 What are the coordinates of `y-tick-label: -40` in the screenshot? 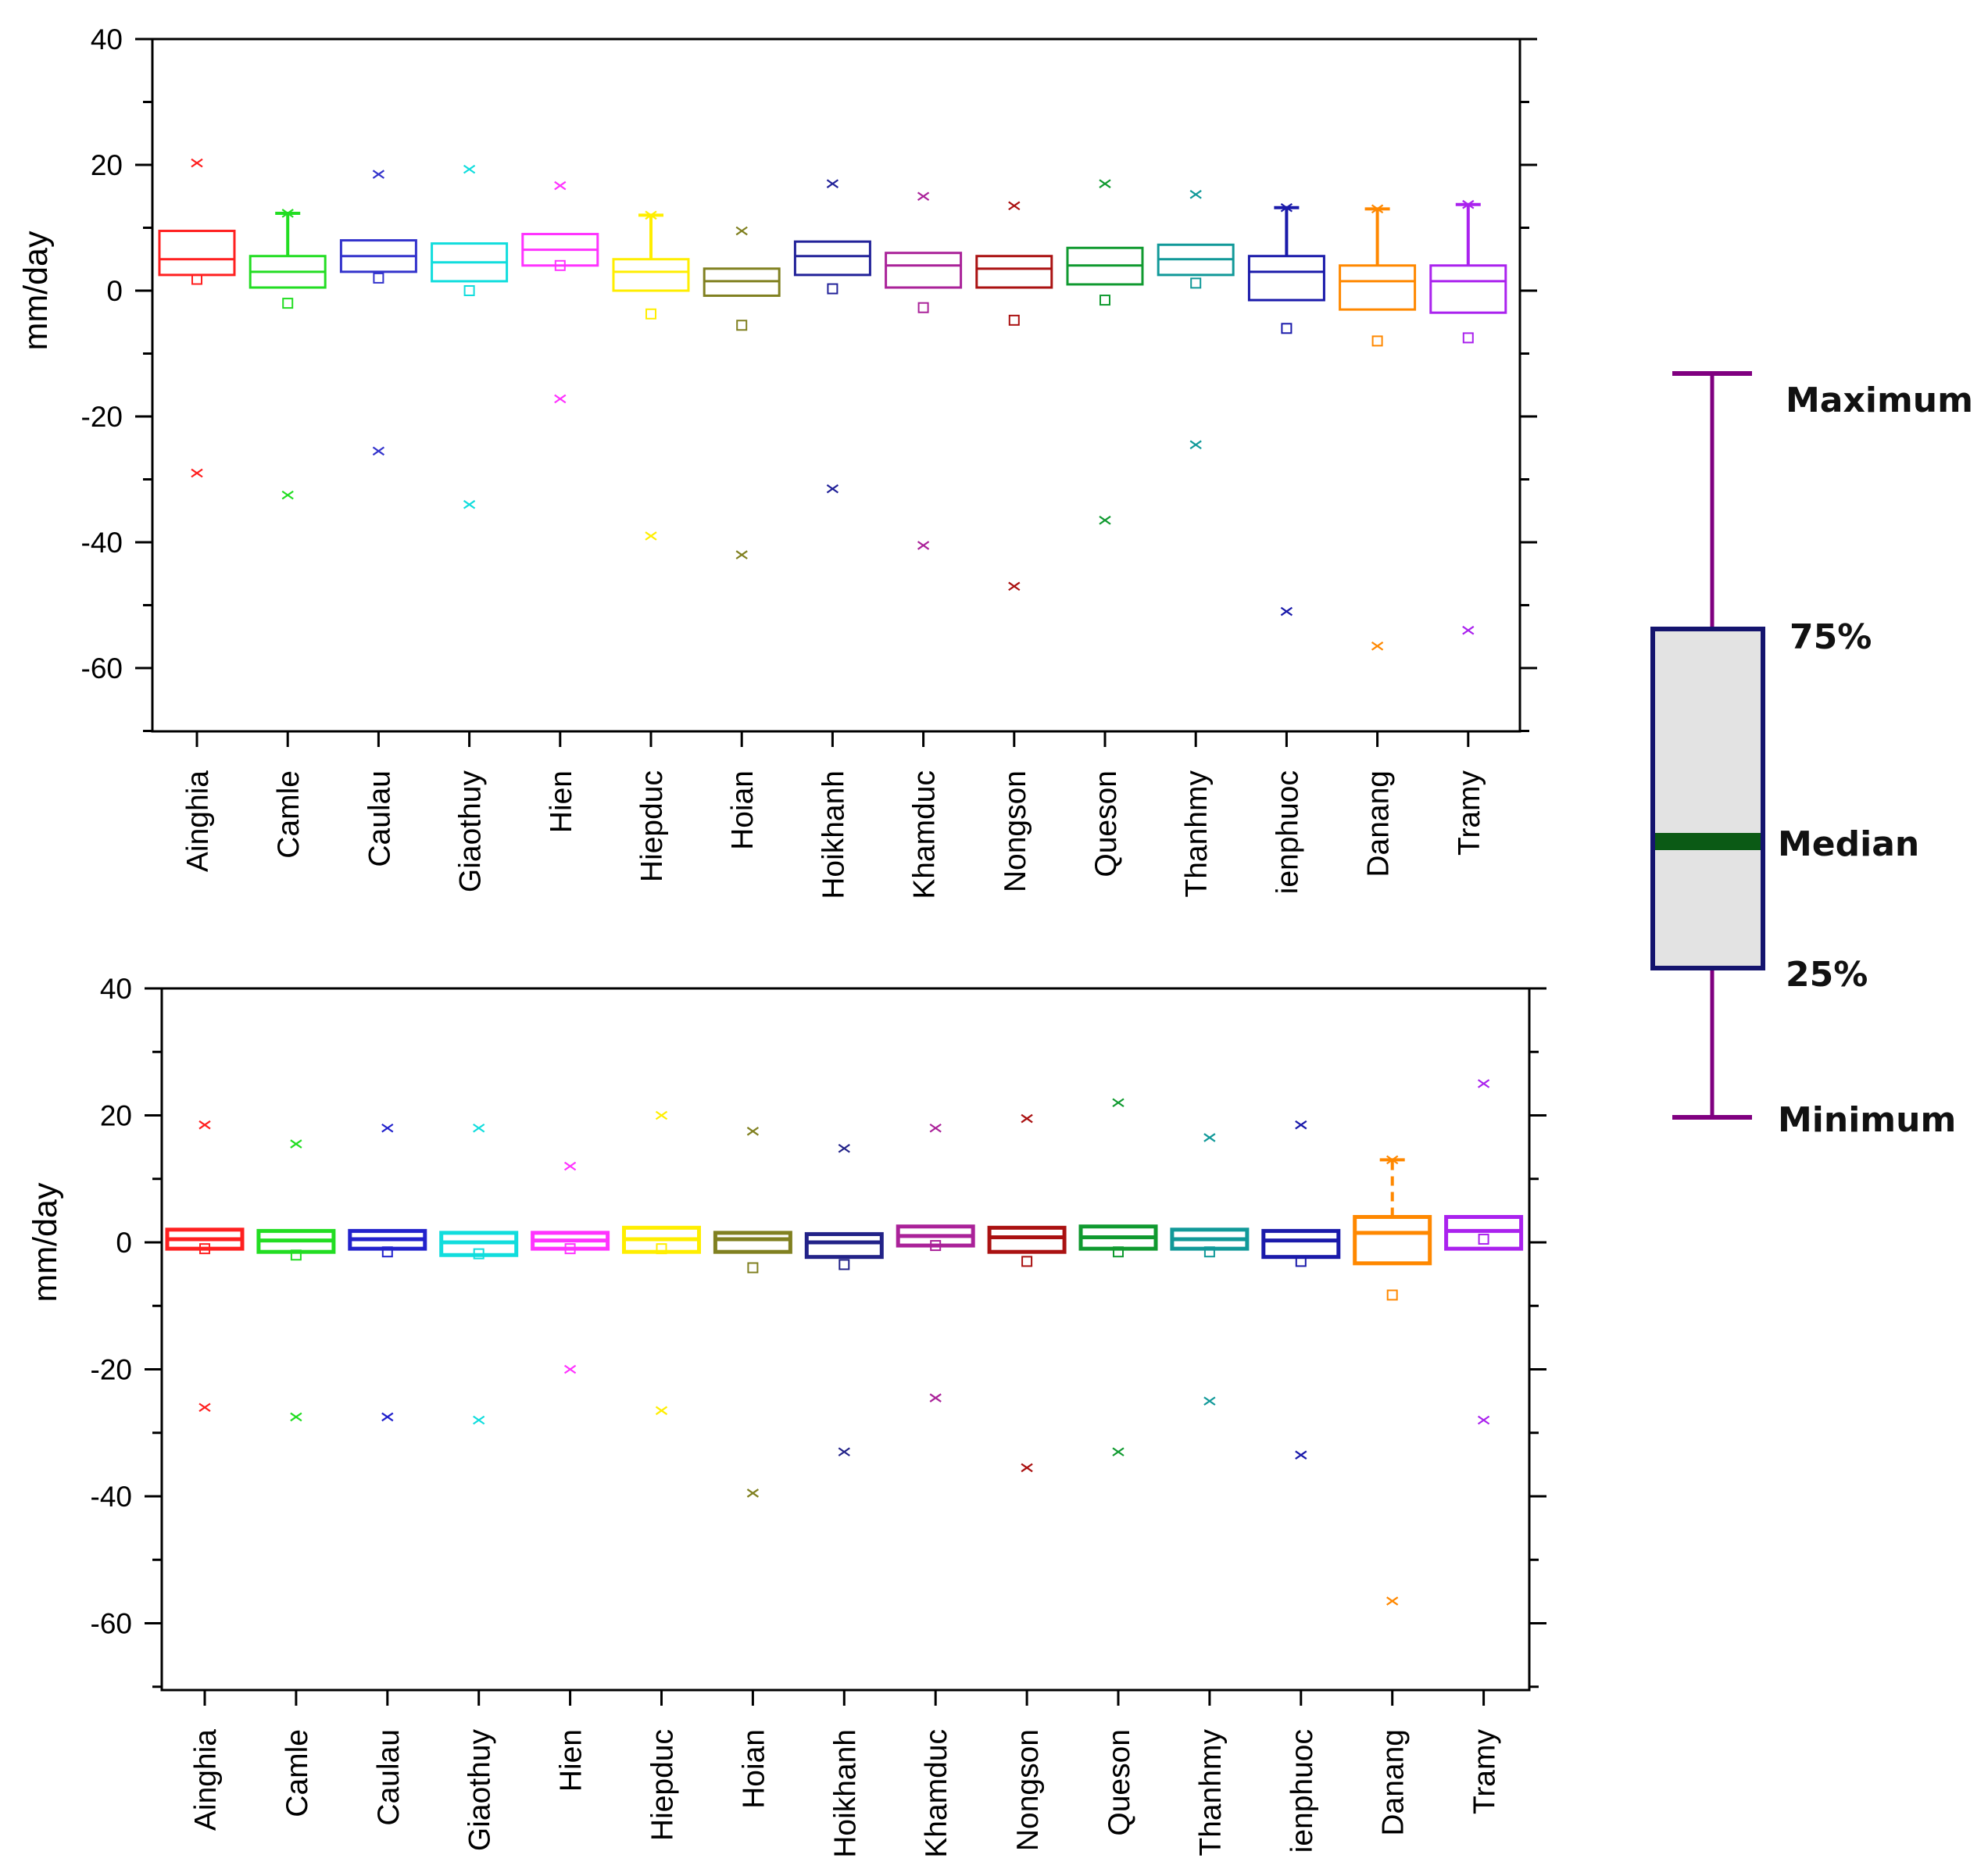 It's located at (102, 543).